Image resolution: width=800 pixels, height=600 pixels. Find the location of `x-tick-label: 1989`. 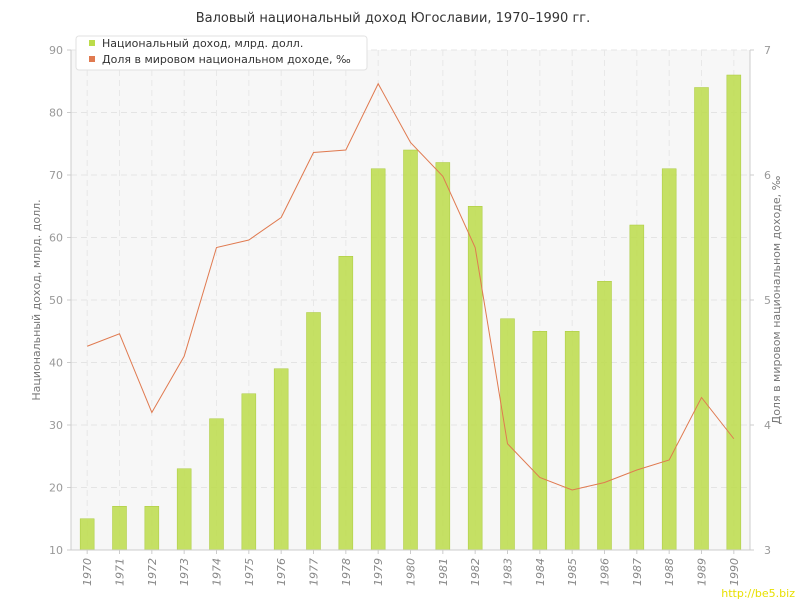

x-tick-label: 1989 is located at coordinates (702, 572).